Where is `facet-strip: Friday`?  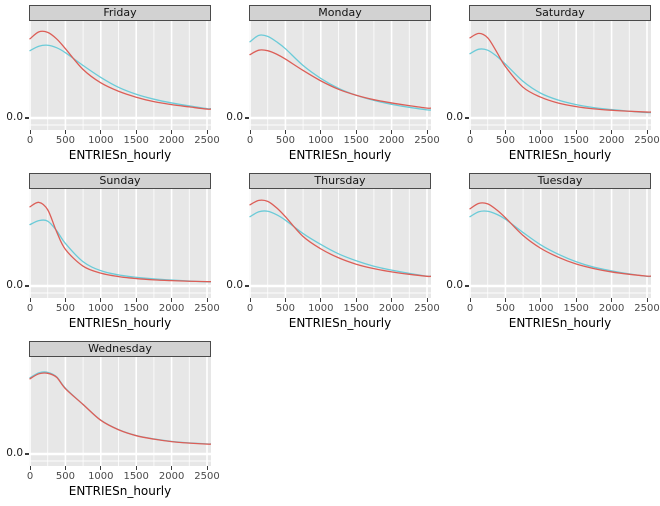
facet-strip: Friday is located at coordinates (120, 13).